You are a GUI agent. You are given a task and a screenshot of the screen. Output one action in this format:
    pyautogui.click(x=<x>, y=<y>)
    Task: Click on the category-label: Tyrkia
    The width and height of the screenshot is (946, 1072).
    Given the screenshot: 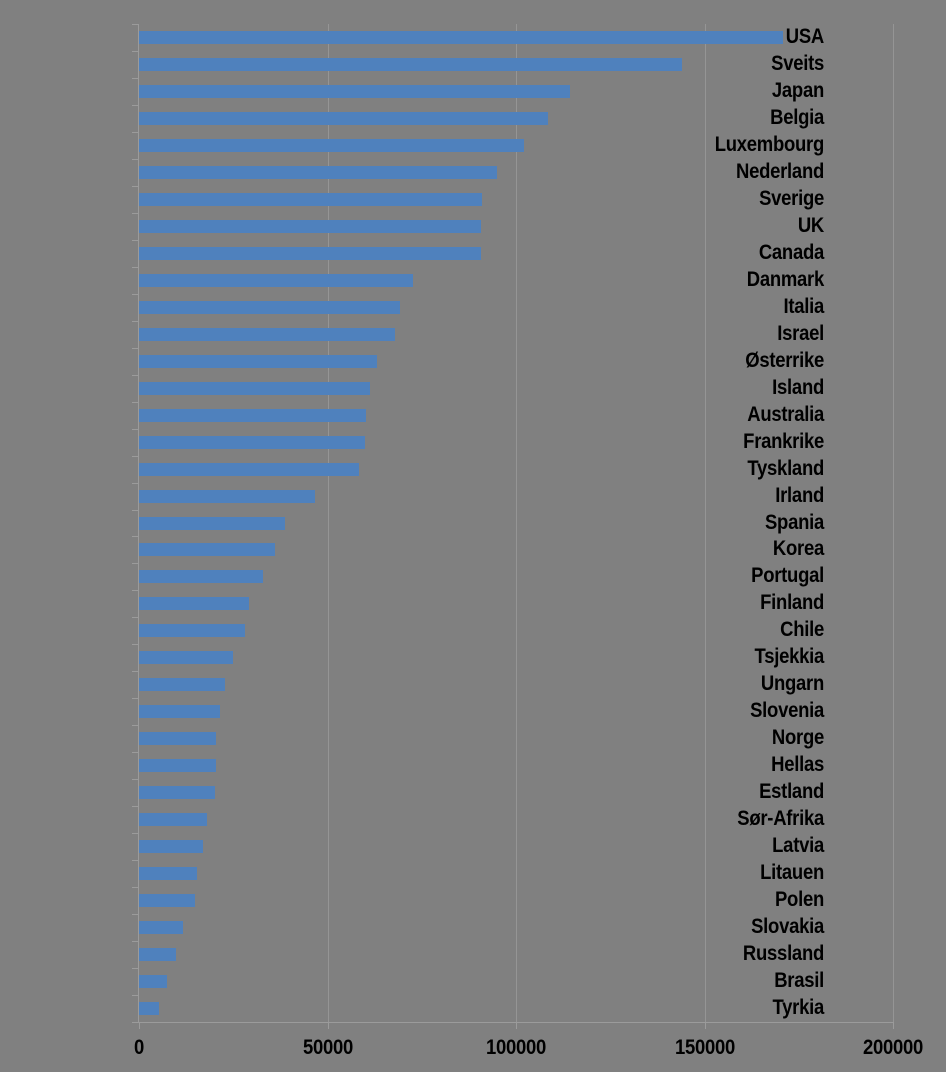 What is the action you would take?
    pyautogui.click(x=798, y=1008)
    